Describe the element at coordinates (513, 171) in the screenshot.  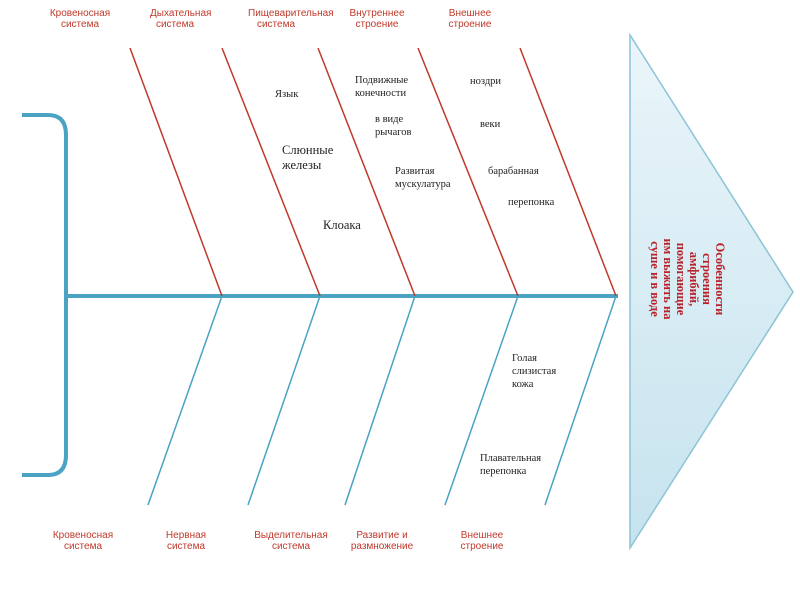
I see `item-tympanic: барабанная` at that location.